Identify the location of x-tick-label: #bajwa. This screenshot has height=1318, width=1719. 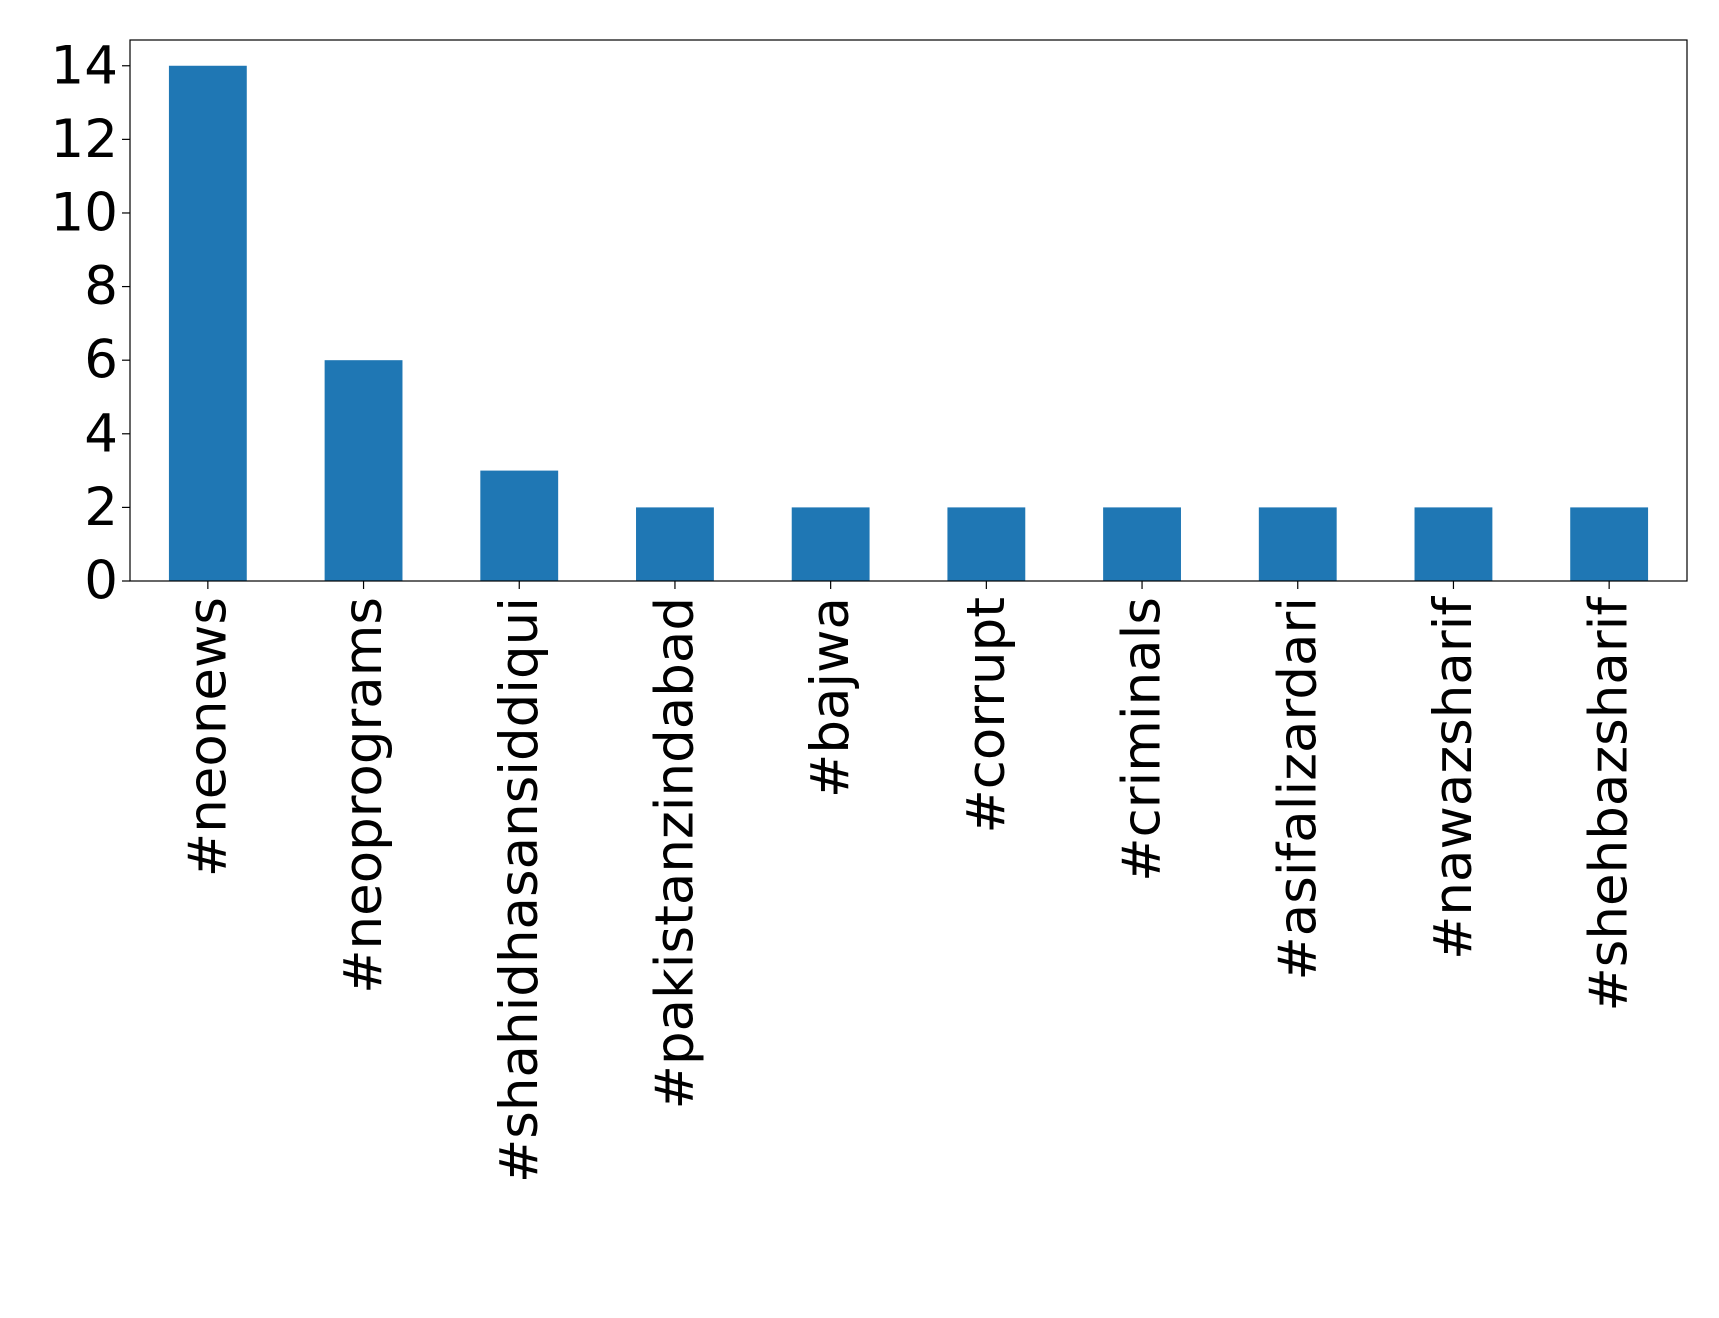
(830, 697).